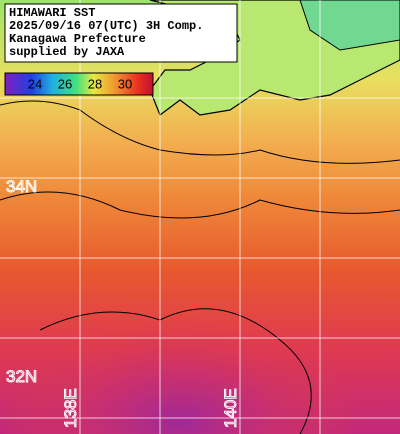 Image resolution: width=400 pixels, height=434 pixels. What do you see at coordinates (106, 26) in the screenshot?
I see `header-line: 2025/09/16 07(UTC) 3H Comp.` at bounding box center [106, 26].